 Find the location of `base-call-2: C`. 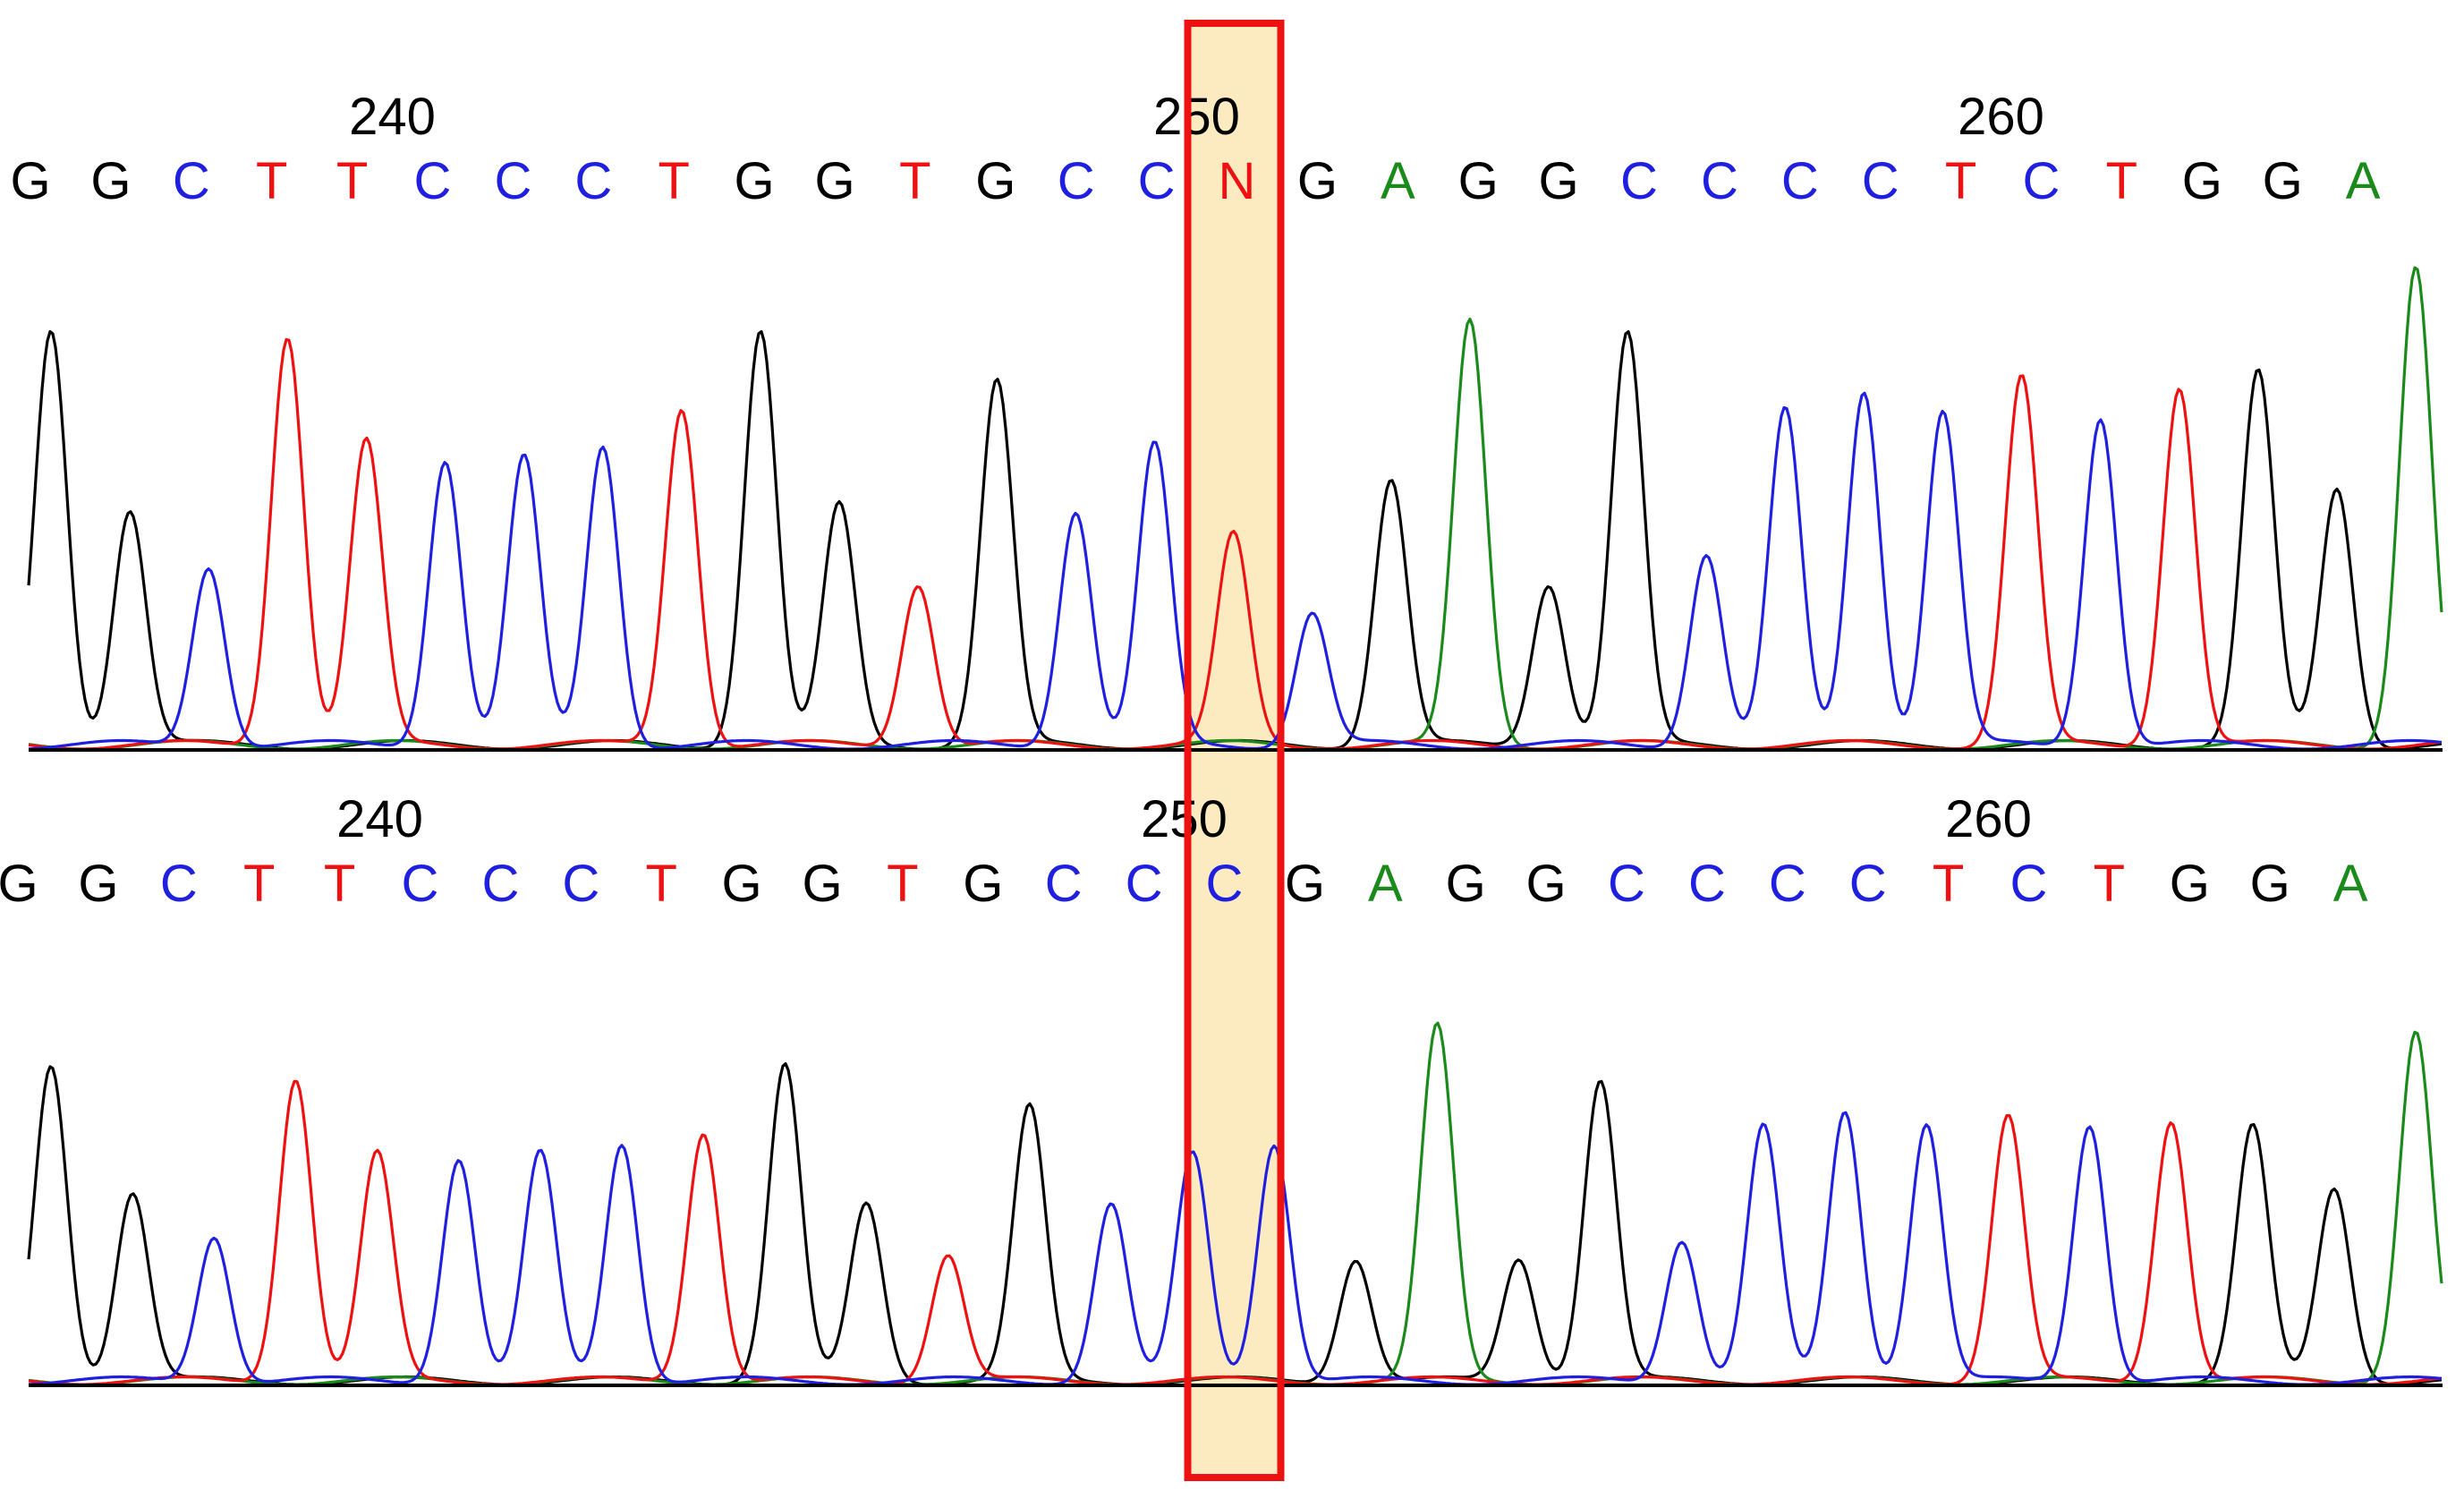

base-call-2: C is located at coordinates (179, 884).